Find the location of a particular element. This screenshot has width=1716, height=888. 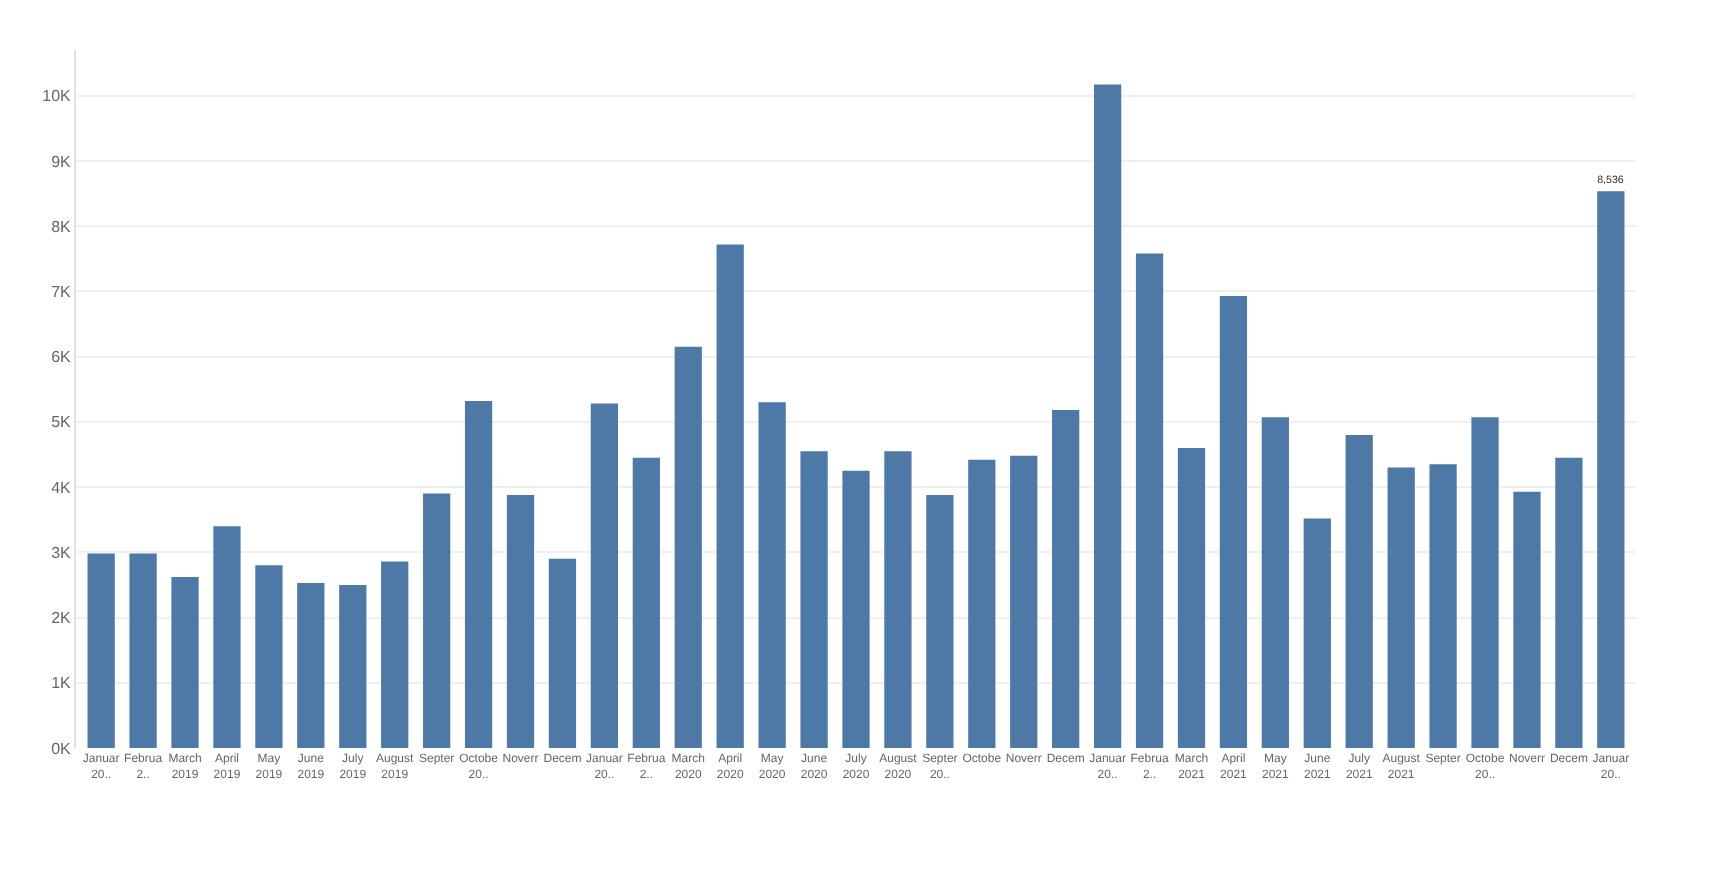

y-tick-label: 4K is located at coordinates (62, 487).